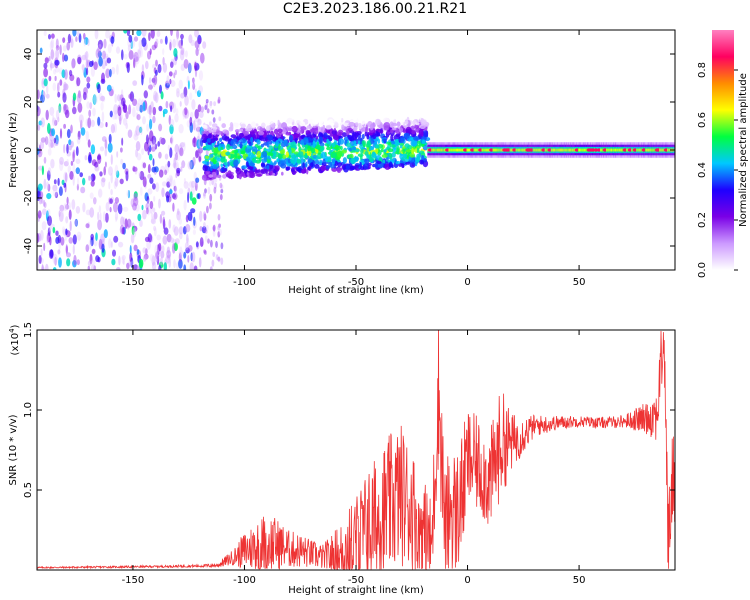  What do you see at coordinates (133, 580) in the screenshot?
I see `x-tick-label: -150` at bounding box center [133, 580].